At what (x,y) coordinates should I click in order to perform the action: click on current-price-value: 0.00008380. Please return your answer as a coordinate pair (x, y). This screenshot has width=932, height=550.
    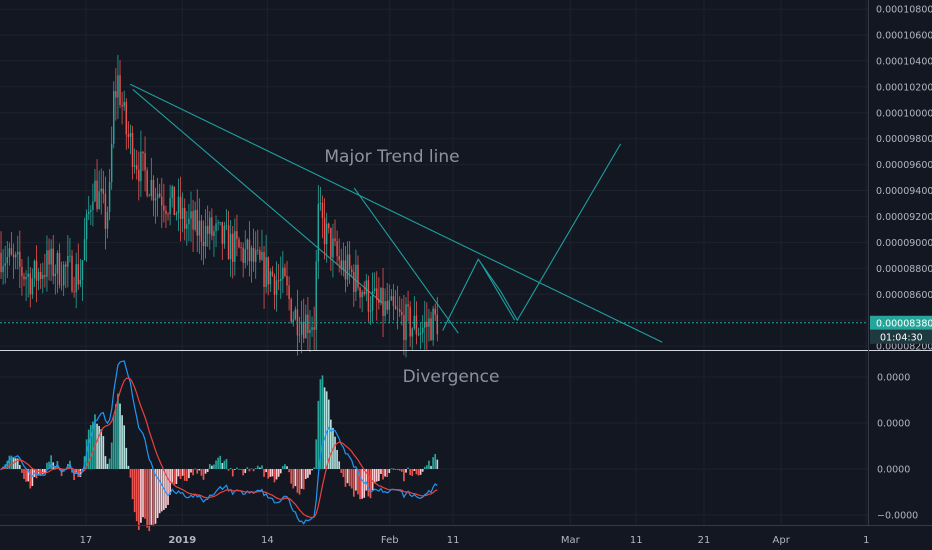
    Looking at the image, I should click on (904, 323).